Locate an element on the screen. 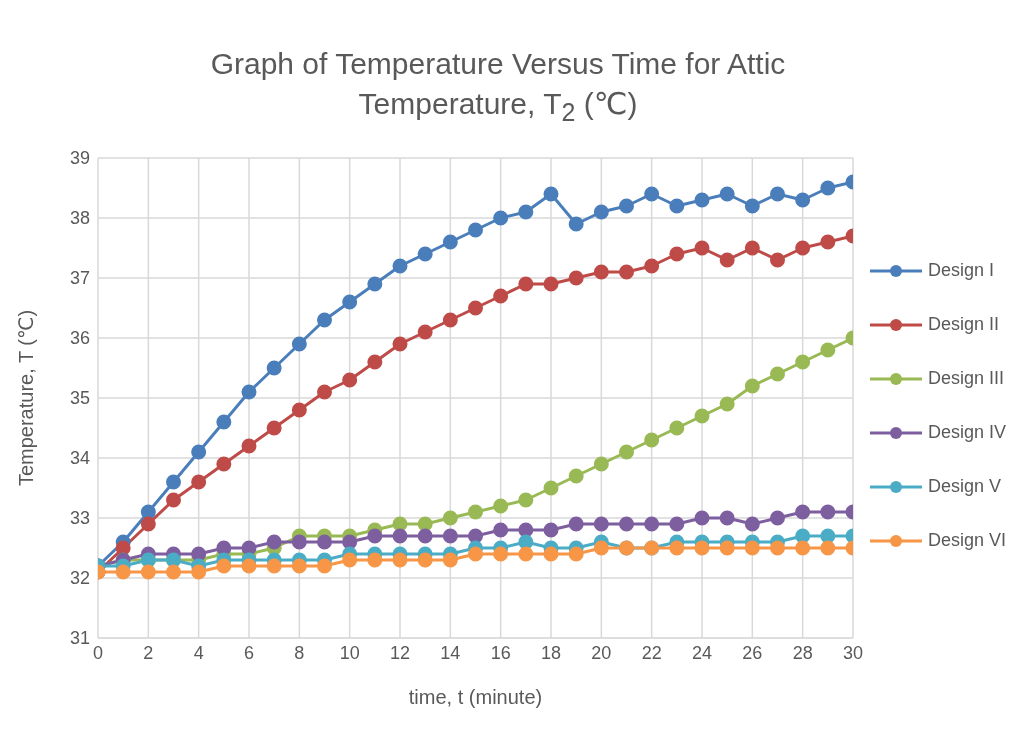  x-axis-title: time, t (minute) is located at coordinates (475, 697).